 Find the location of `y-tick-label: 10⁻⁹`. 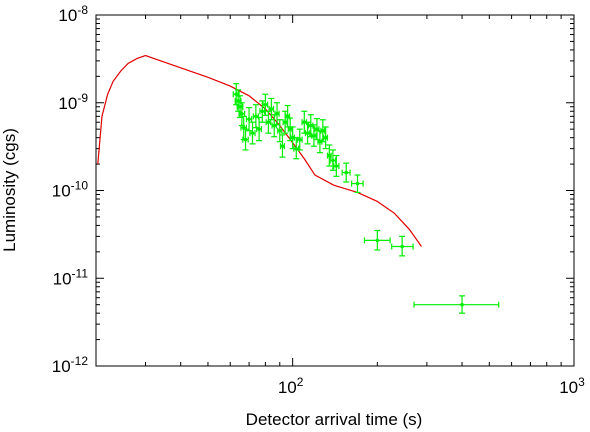

y-tick-label: 10⁻⁹ is located at coordinates (73, 102).